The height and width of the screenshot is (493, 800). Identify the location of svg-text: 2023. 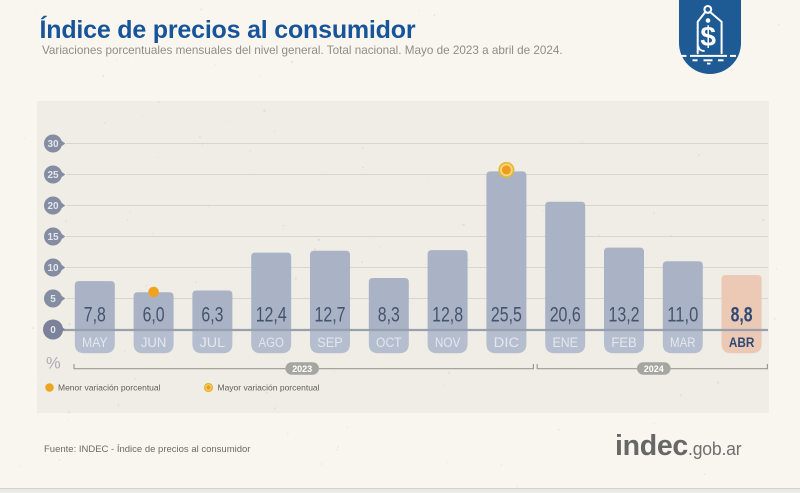
(302, 369).